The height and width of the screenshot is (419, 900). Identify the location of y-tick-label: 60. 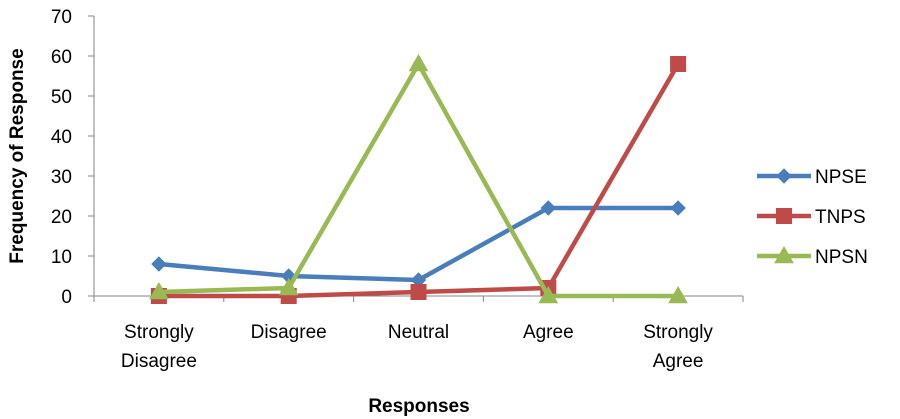
(61, 57).